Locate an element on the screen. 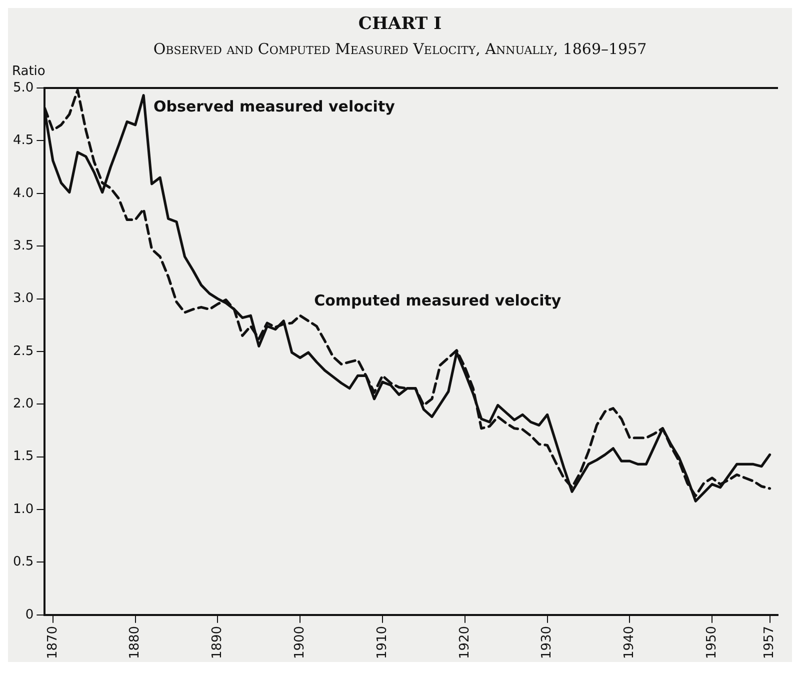 This screenshot has height=684, width=800. y-tick-label: 1.5 is located at coordinates (23, 456).